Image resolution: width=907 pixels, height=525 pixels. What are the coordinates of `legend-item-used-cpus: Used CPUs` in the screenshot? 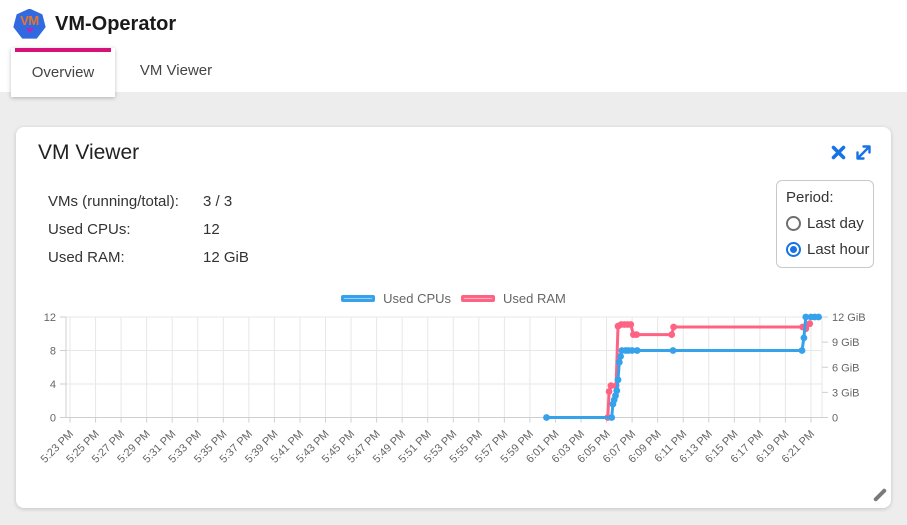 It's located at (396, 298).